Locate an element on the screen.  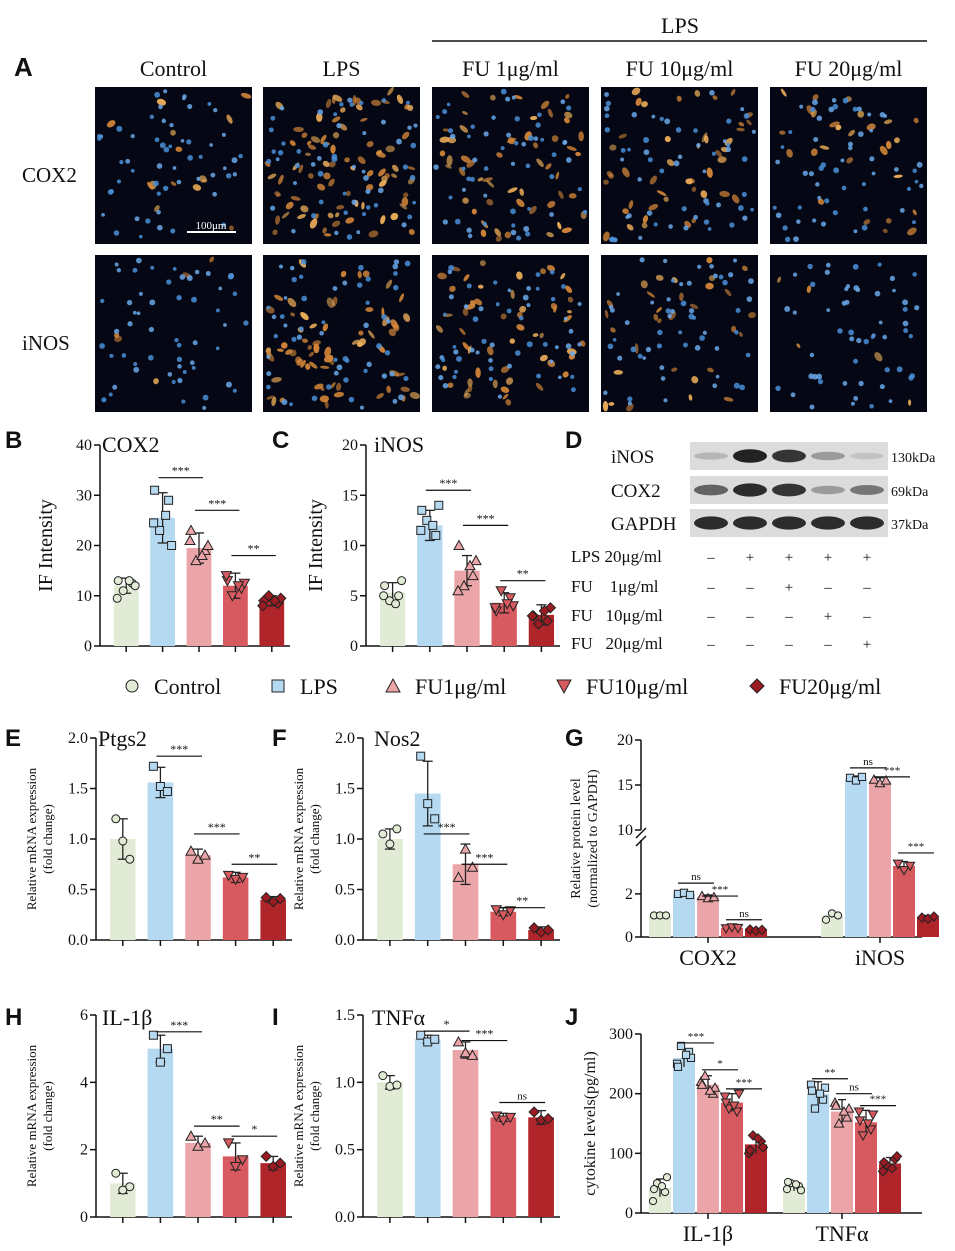
significance-label: * is located at coordinates (720, 1064).